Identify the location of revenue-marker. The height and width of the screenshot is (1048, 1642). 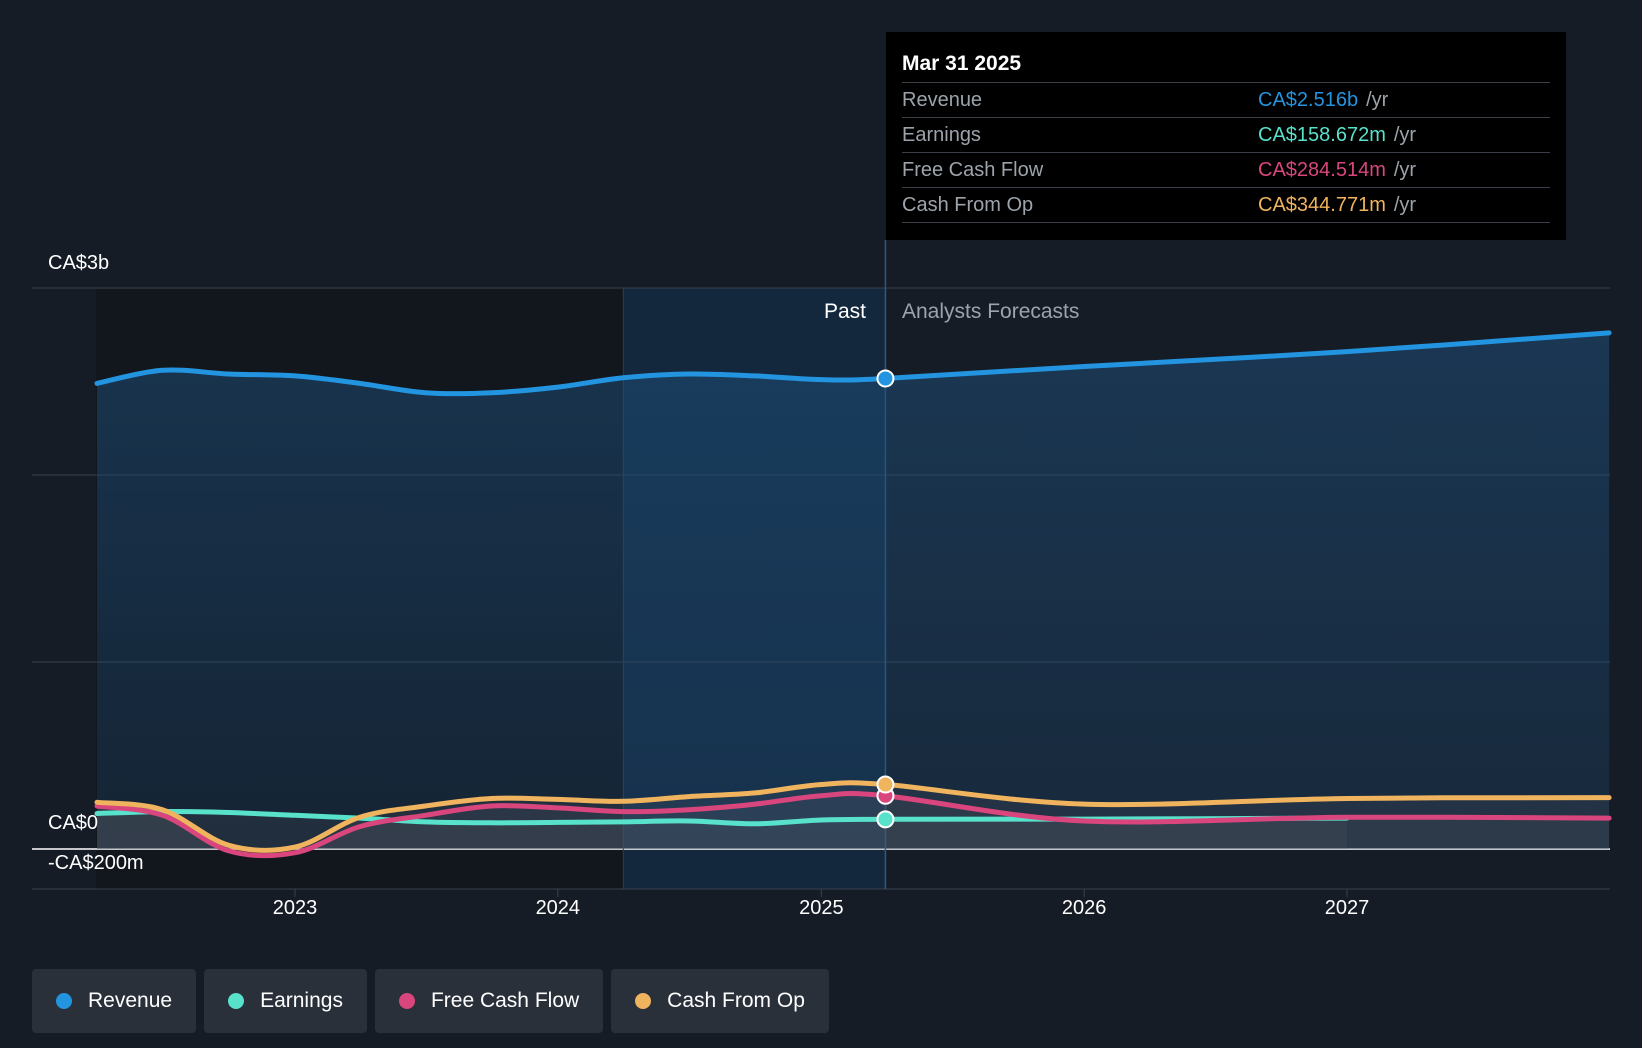
(885, 378).